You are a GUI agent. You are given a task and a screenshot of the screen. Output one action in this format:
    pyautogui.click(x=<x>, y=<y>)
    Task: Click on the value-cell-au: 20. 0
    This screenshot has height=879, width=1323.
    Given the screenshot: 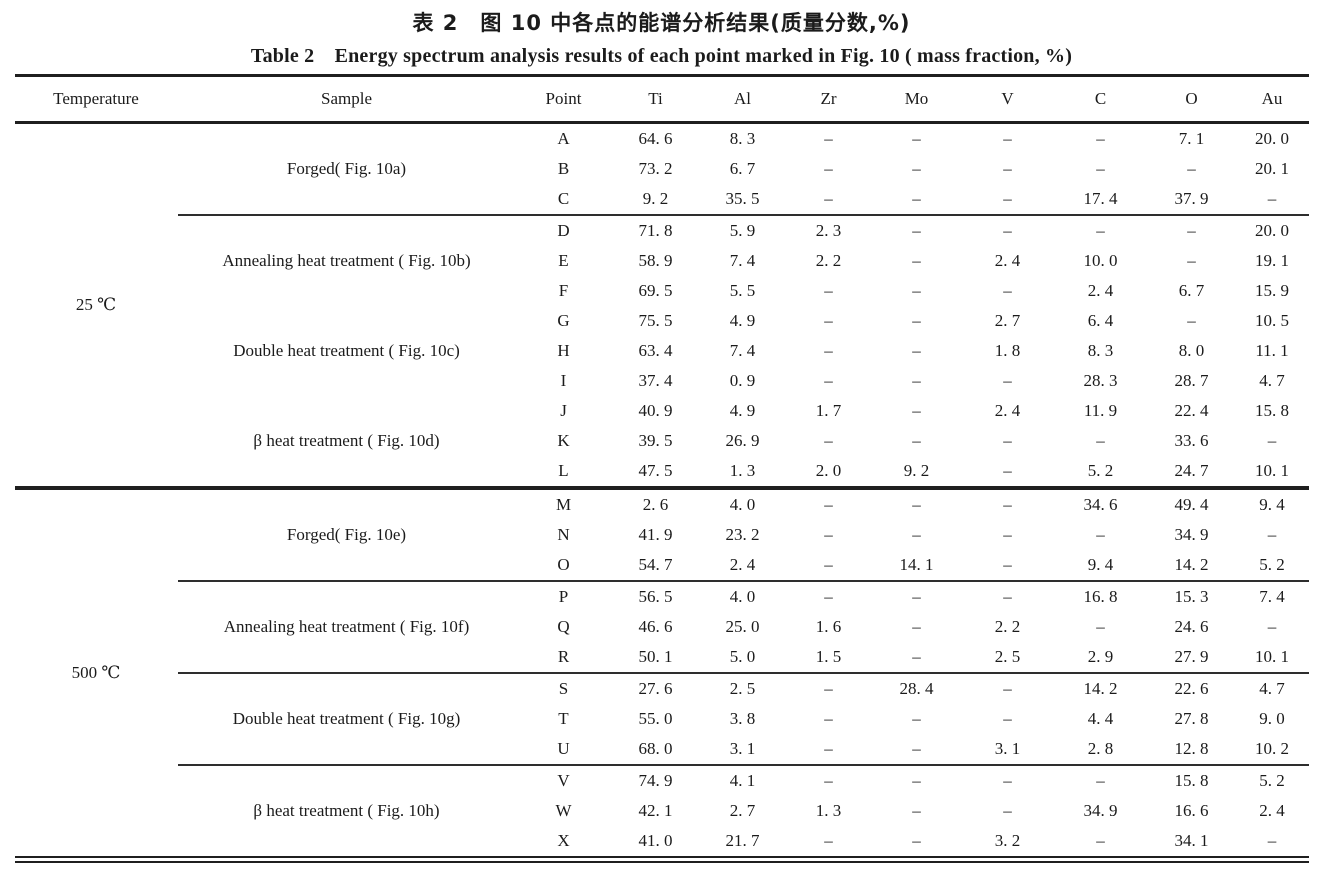 What is the action you would take?
    pyautogui.click(x=1272, y=230)
    